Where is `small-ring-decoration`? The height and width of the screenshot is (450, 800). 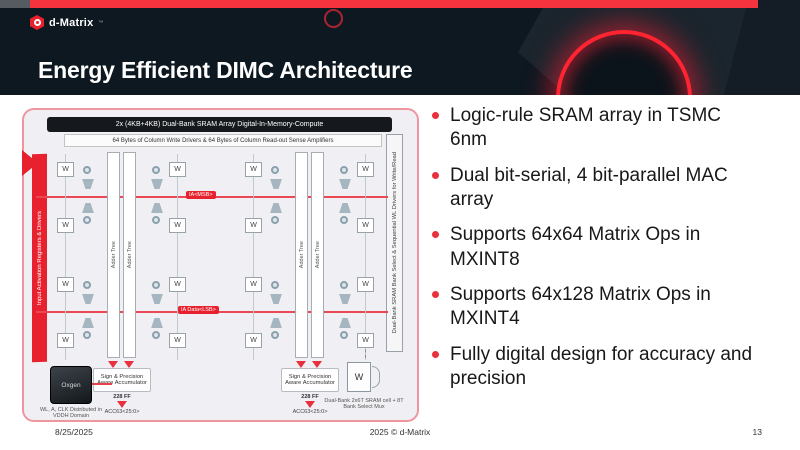
small-ring-decoration is located at coordinates (333, 18).